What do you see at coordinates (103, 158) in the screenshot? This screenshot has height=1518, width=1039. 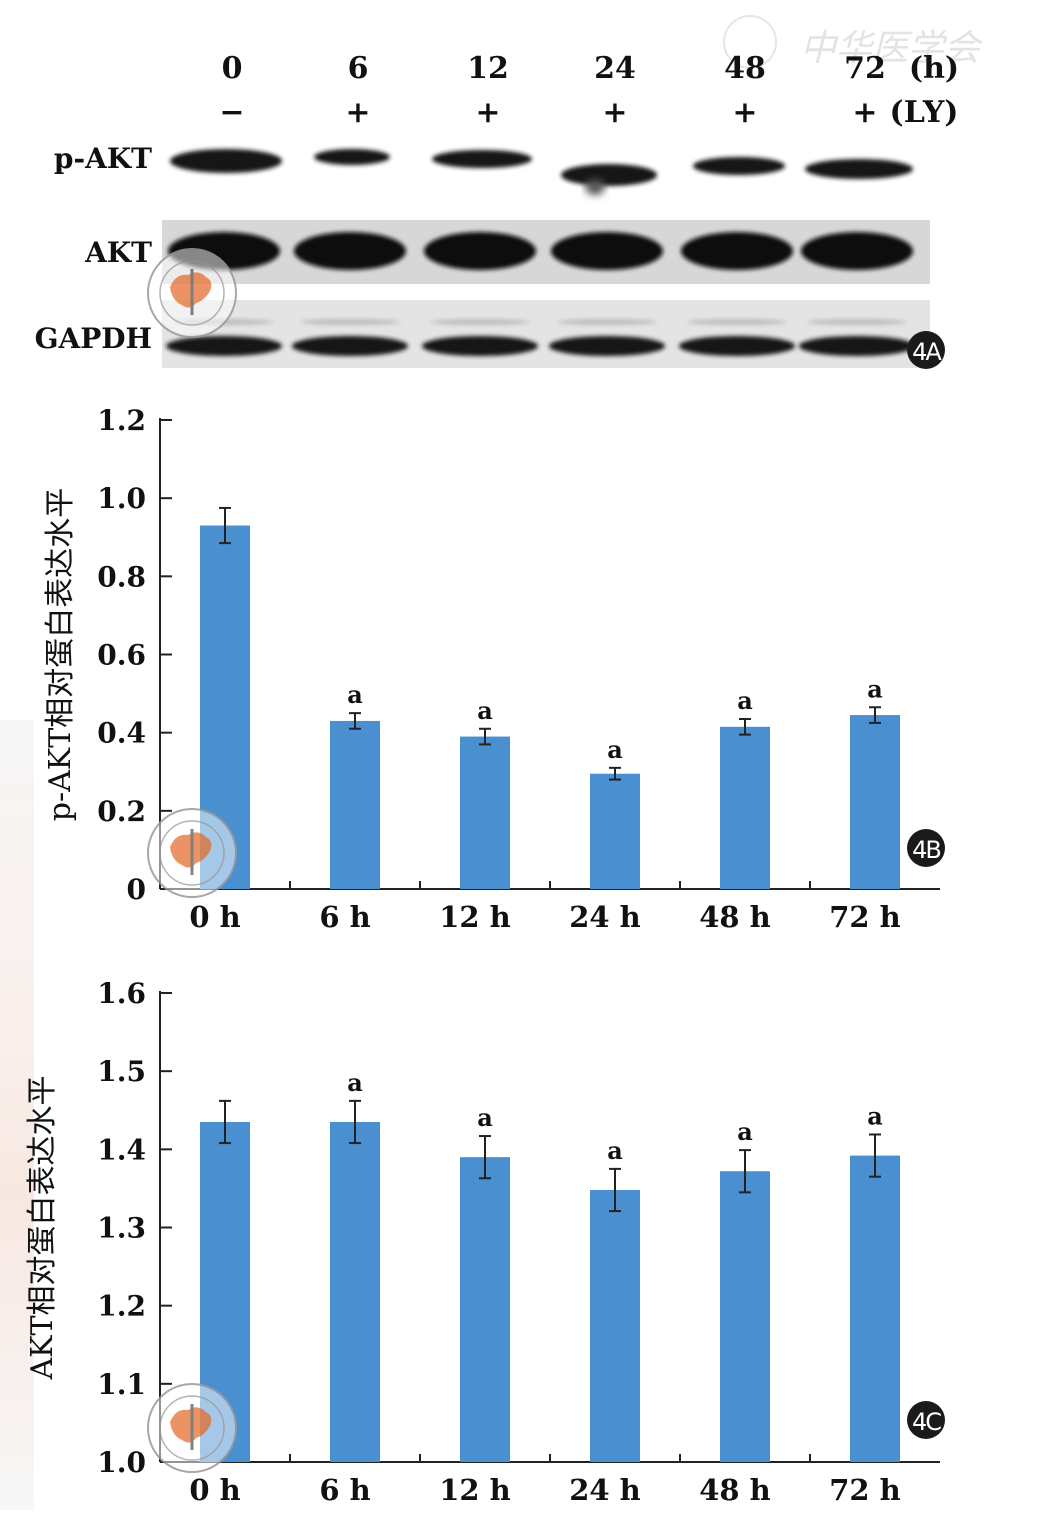 I see `blot-row-label: p-AKT` at bounding box center [103, 158].